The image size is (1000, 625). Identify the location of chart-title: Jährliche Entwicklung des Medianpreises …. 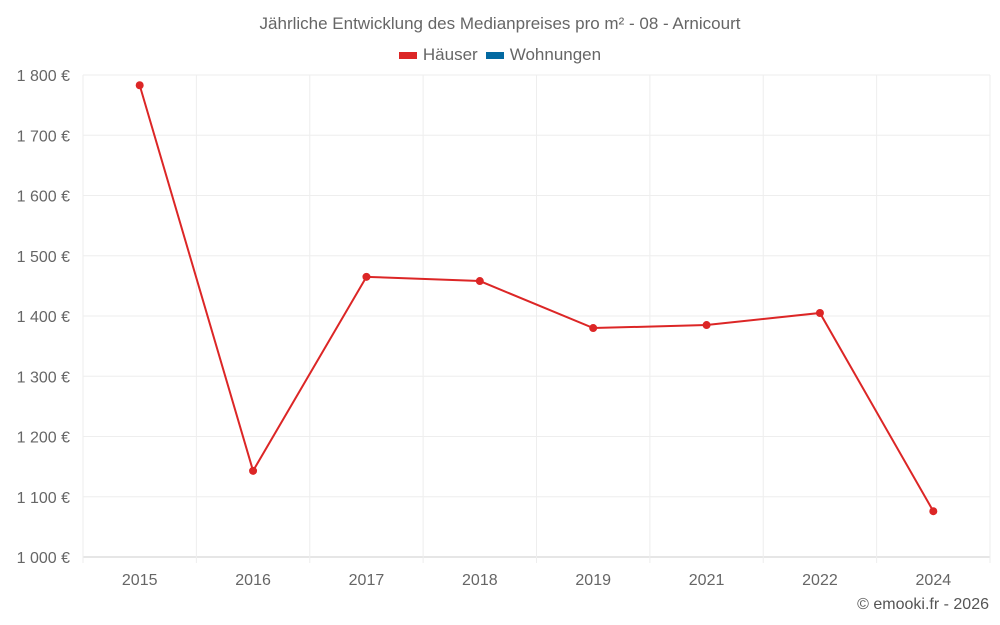
(500, 23).